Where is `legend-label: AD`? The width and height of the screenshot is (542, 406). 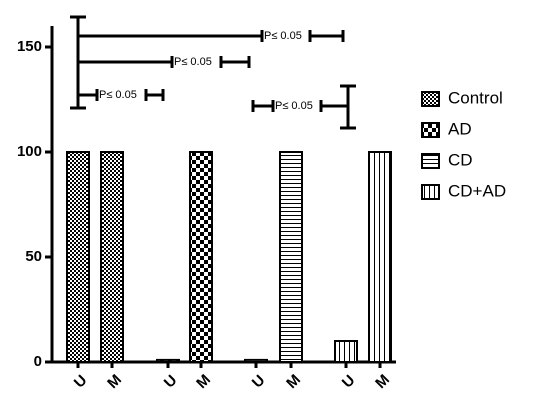
legend-label: AD is located at coordinates (460, 128).